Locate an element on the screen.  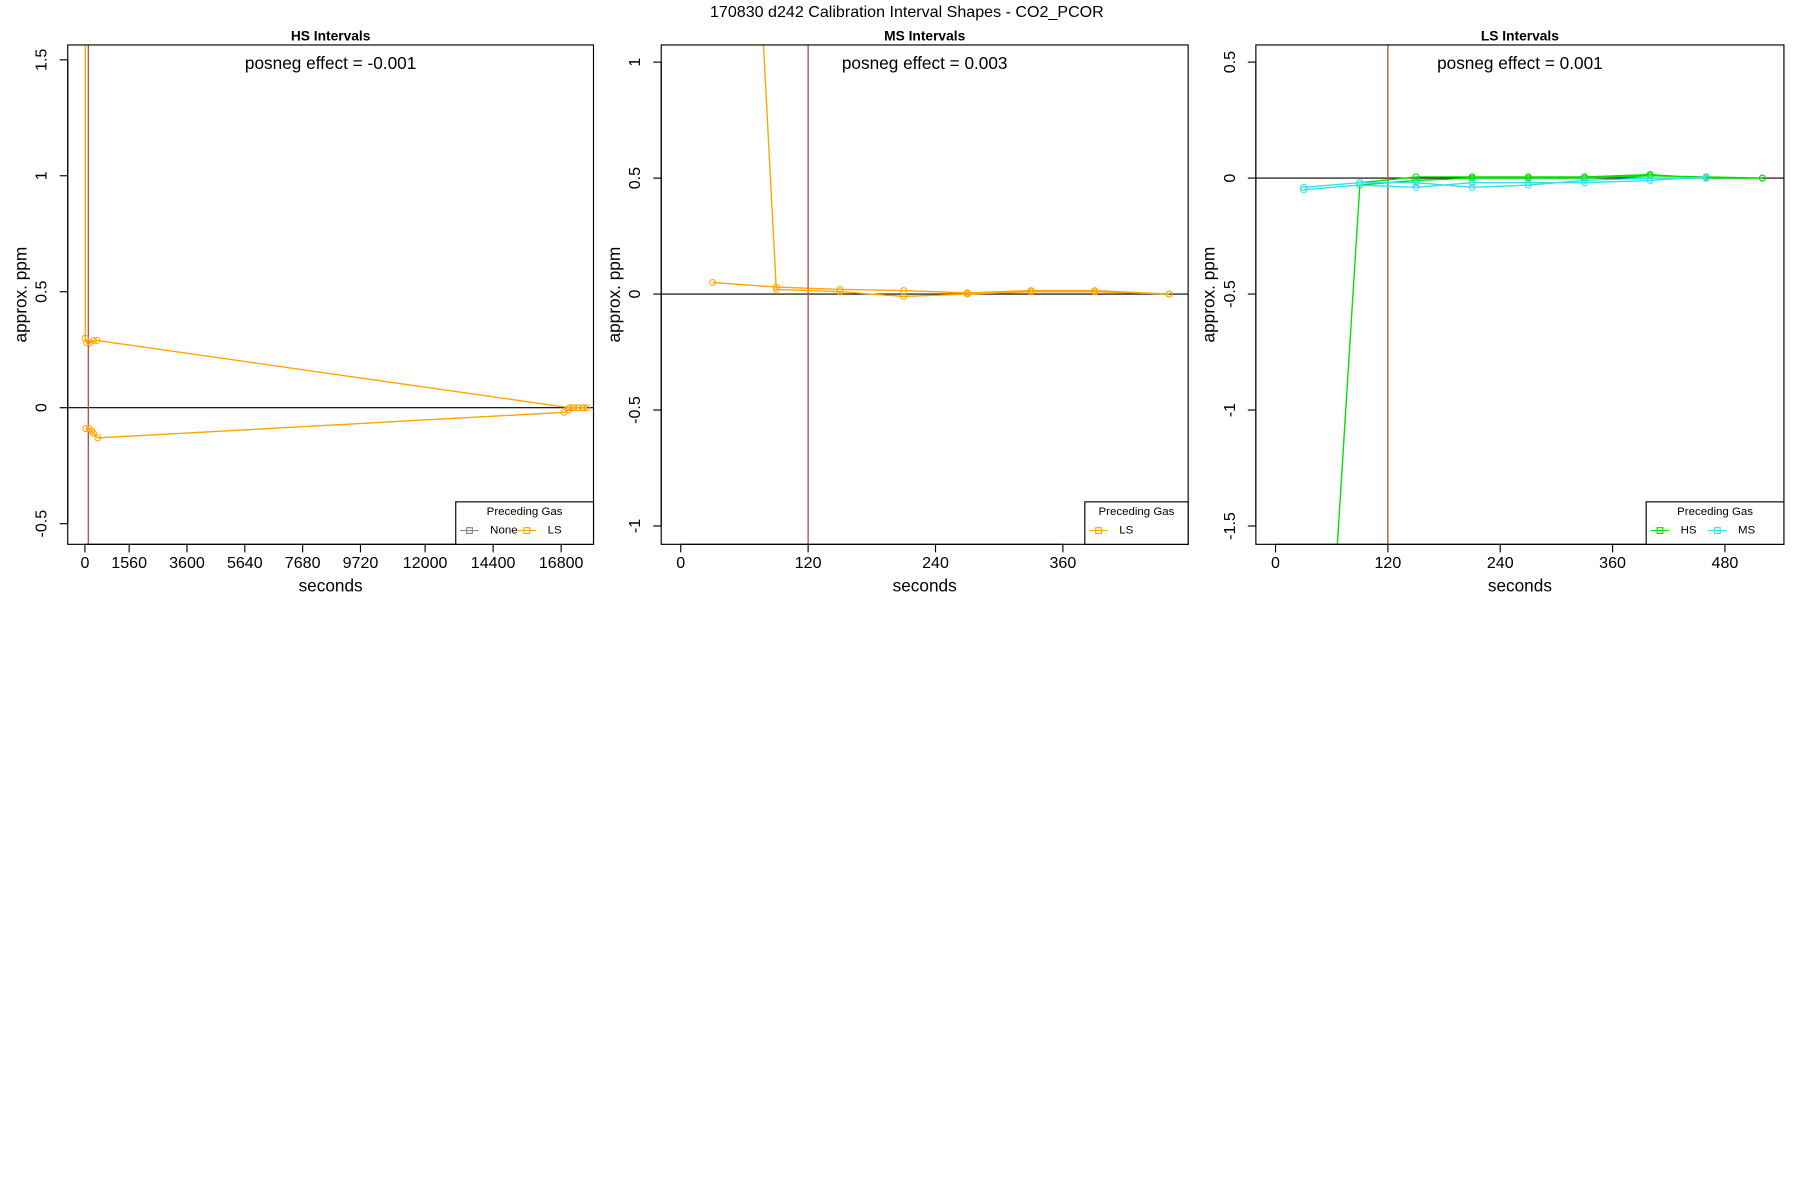
reference-lines is located at coordinates (925, 294).